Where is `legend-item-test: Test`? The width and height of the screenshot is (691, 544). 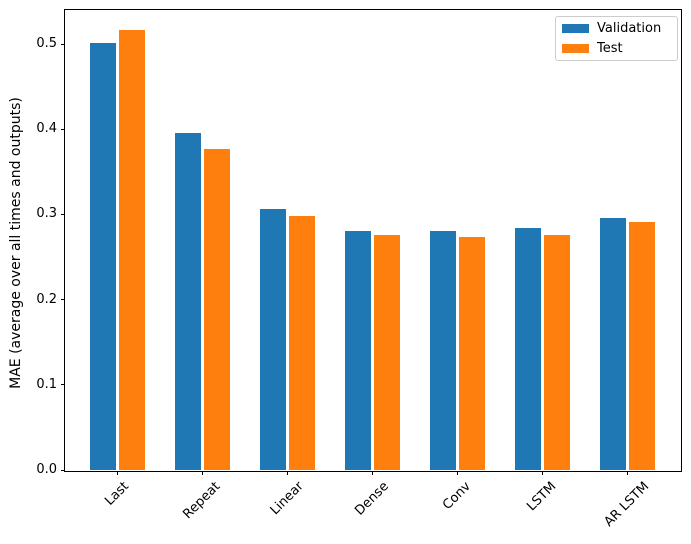
legend-item-test: Test is located at coordinates (616, 48).